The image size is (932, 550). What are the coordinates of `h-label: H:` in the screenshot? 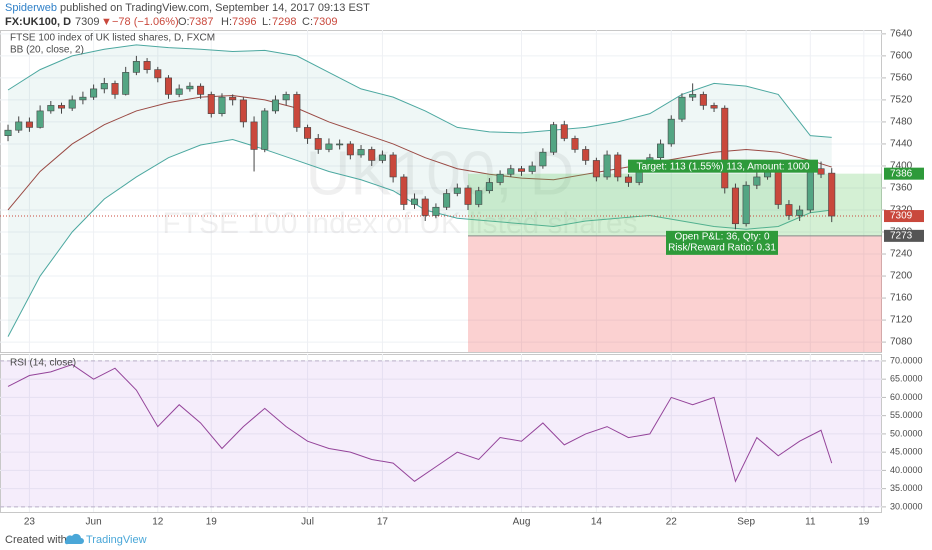 It's located at (226, 22).